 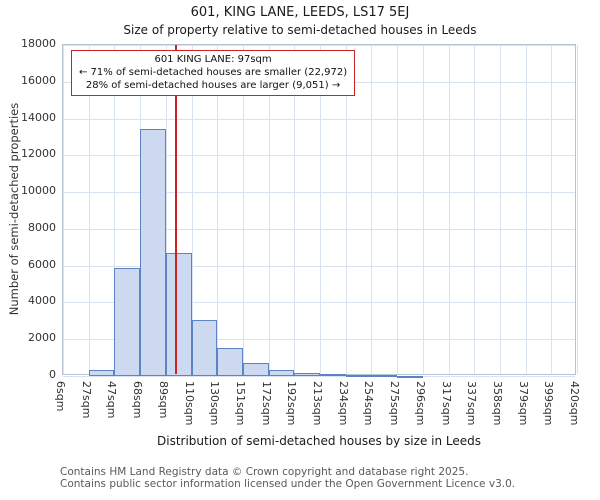 I want to click on y-axis-label: Number of semi-detached properties, so click(x=14, y=209).